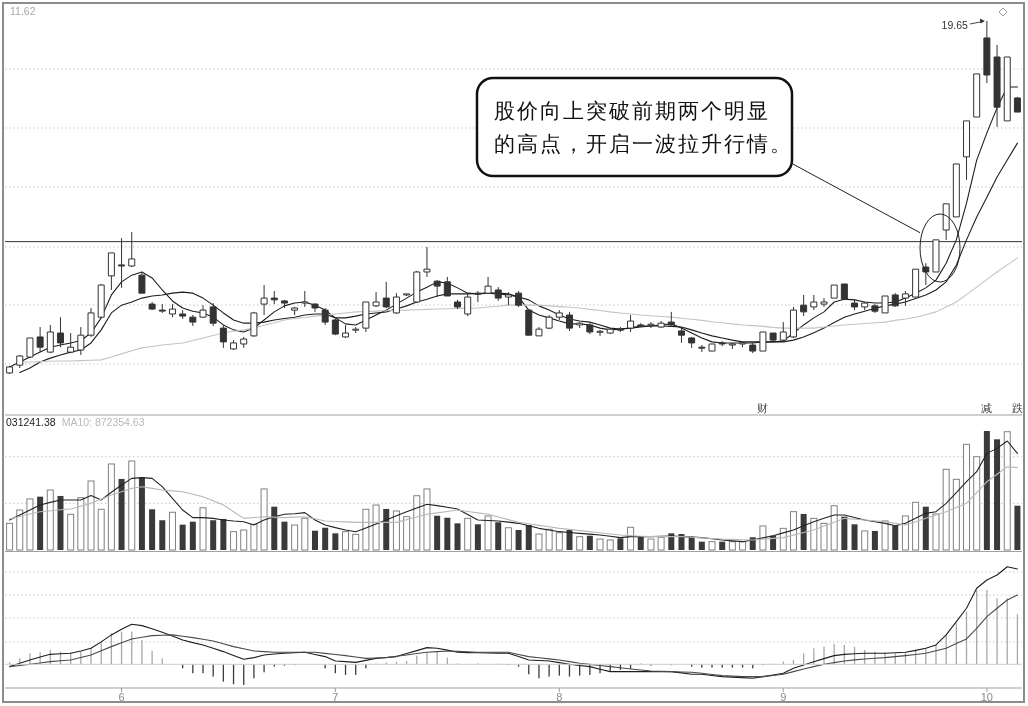 This screenshot has height=706, width=1028. Describe the element at coordinates (987, 408) in the screenshot. I see `text: 减` at that location.